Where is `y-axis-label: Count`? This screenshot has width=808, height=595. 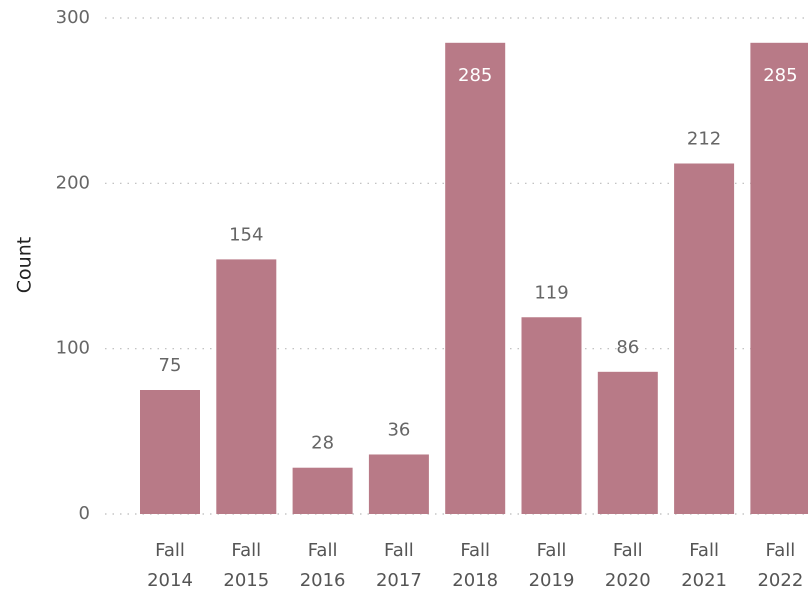
y-axis-label: Count is located at coordinates (25, 265).